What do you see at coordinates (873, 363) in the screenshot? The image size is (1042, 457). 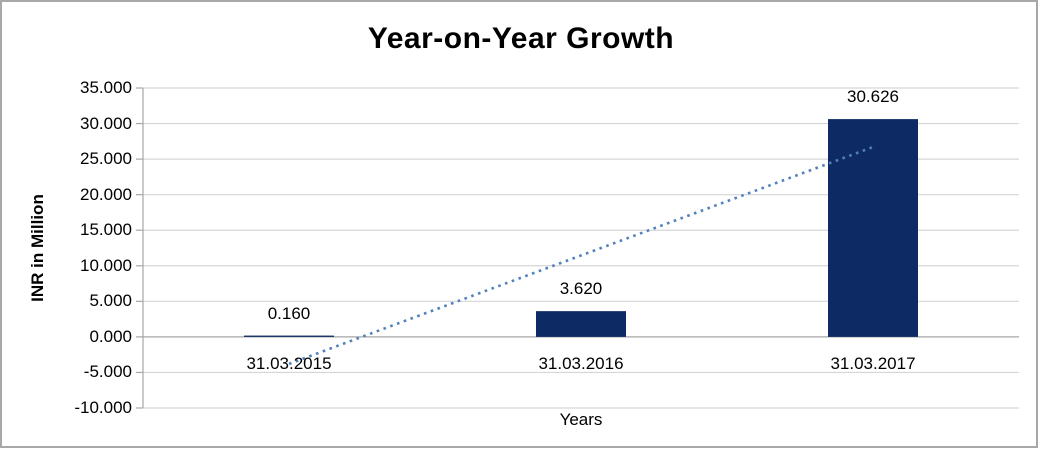 I see `x-axis-category-label: 31.03.2017` at bounding box center [873, 363].